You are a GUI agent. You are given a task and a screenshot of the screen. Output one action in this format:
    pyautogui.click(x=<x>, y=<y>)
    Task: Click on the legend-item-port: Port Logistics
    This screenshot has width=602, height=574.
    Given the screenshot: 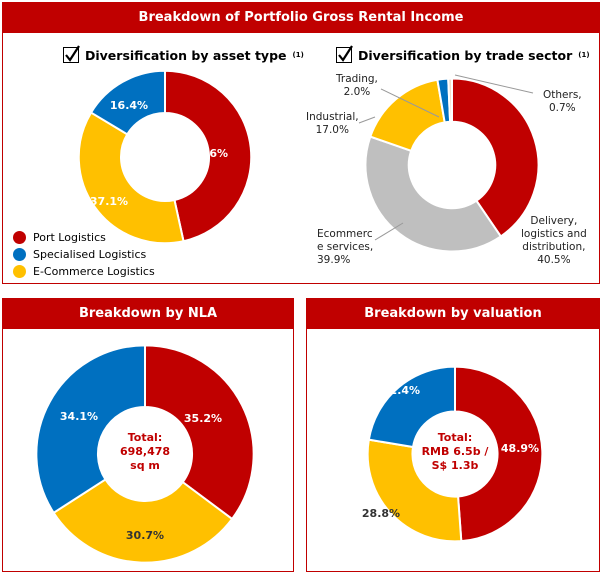 What is the action you would take?
    pyautogui.click(x=84, y=237)
    